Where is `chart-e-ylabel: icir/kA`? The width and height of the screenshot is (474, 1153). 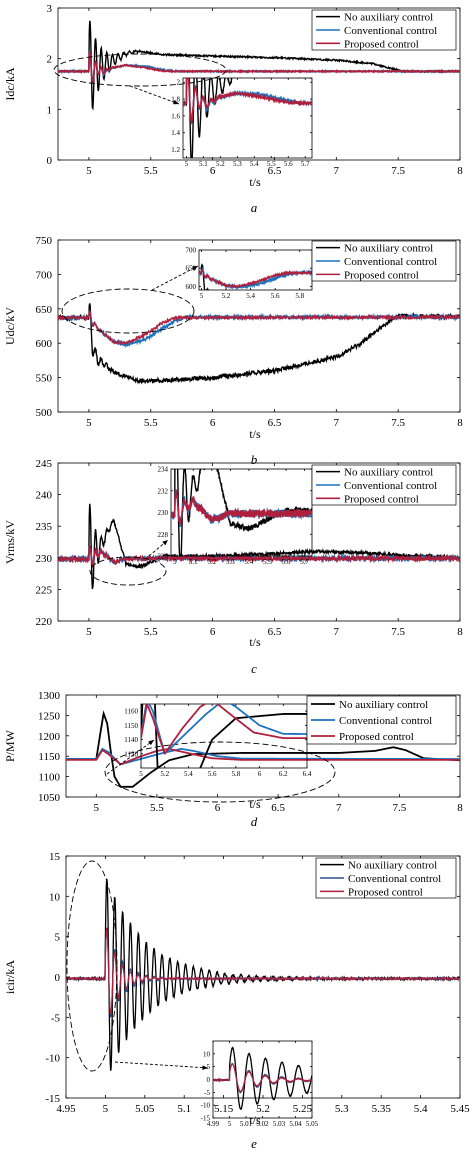
chart-e-ylabel: icir/kA is located at coordinates (10, 977).